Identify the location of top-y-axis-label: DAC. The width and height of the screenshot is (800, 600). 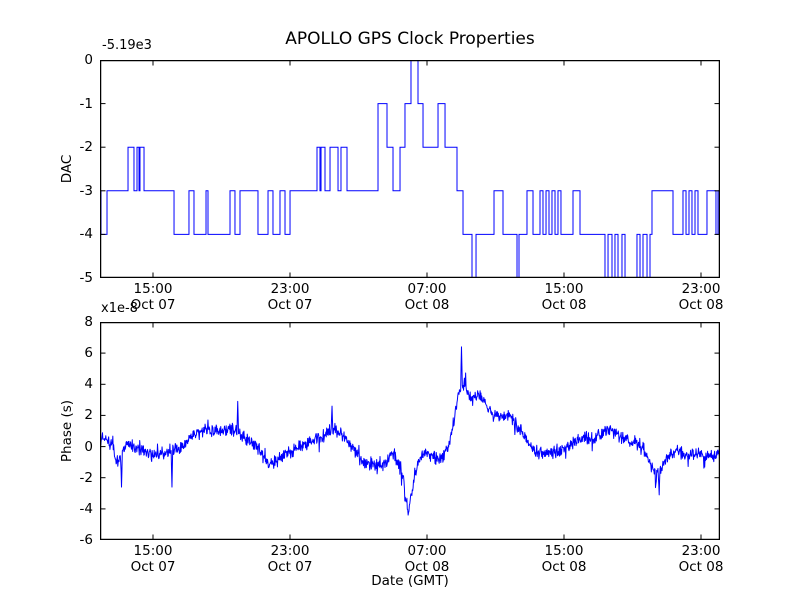
(67, 169).